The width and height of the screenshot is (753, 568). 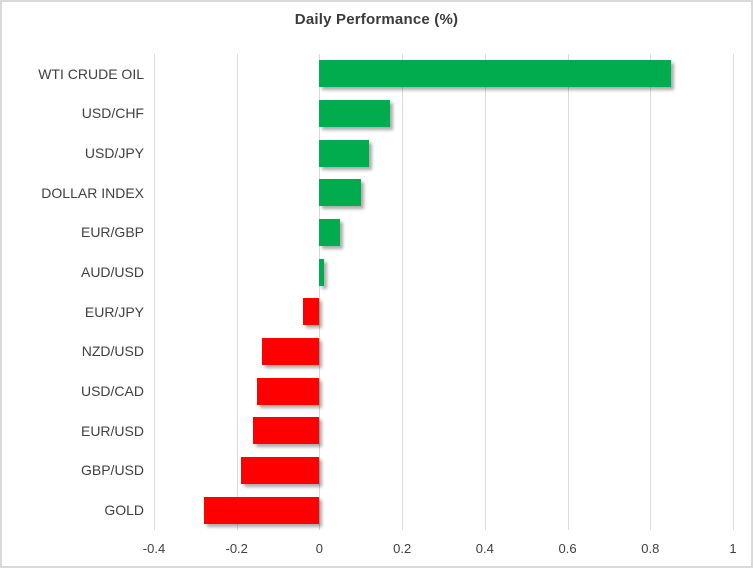 What do you see at coordinates (236, 548) in the screenshot?
I see `x-tick-label--0.2: -0.2` at bounding box center [236, 548].